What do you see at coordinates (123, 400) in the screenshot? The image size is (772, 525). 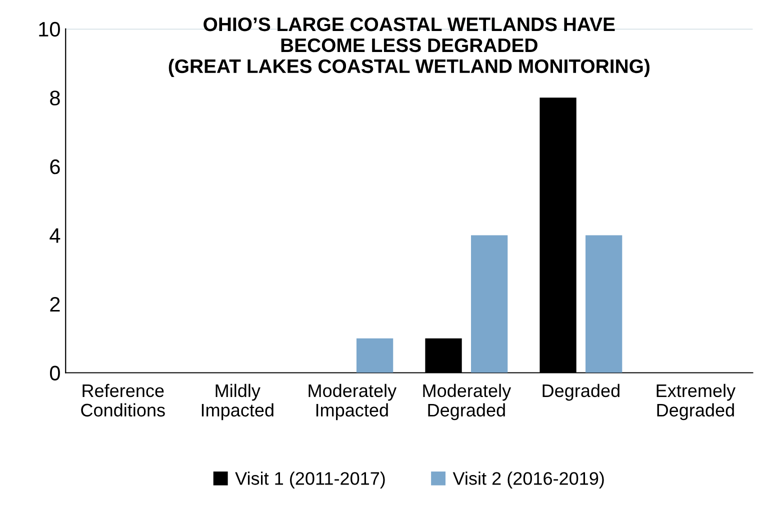 I see `x-tick-label: Reference Conditions` at bounding box center [123, 400].